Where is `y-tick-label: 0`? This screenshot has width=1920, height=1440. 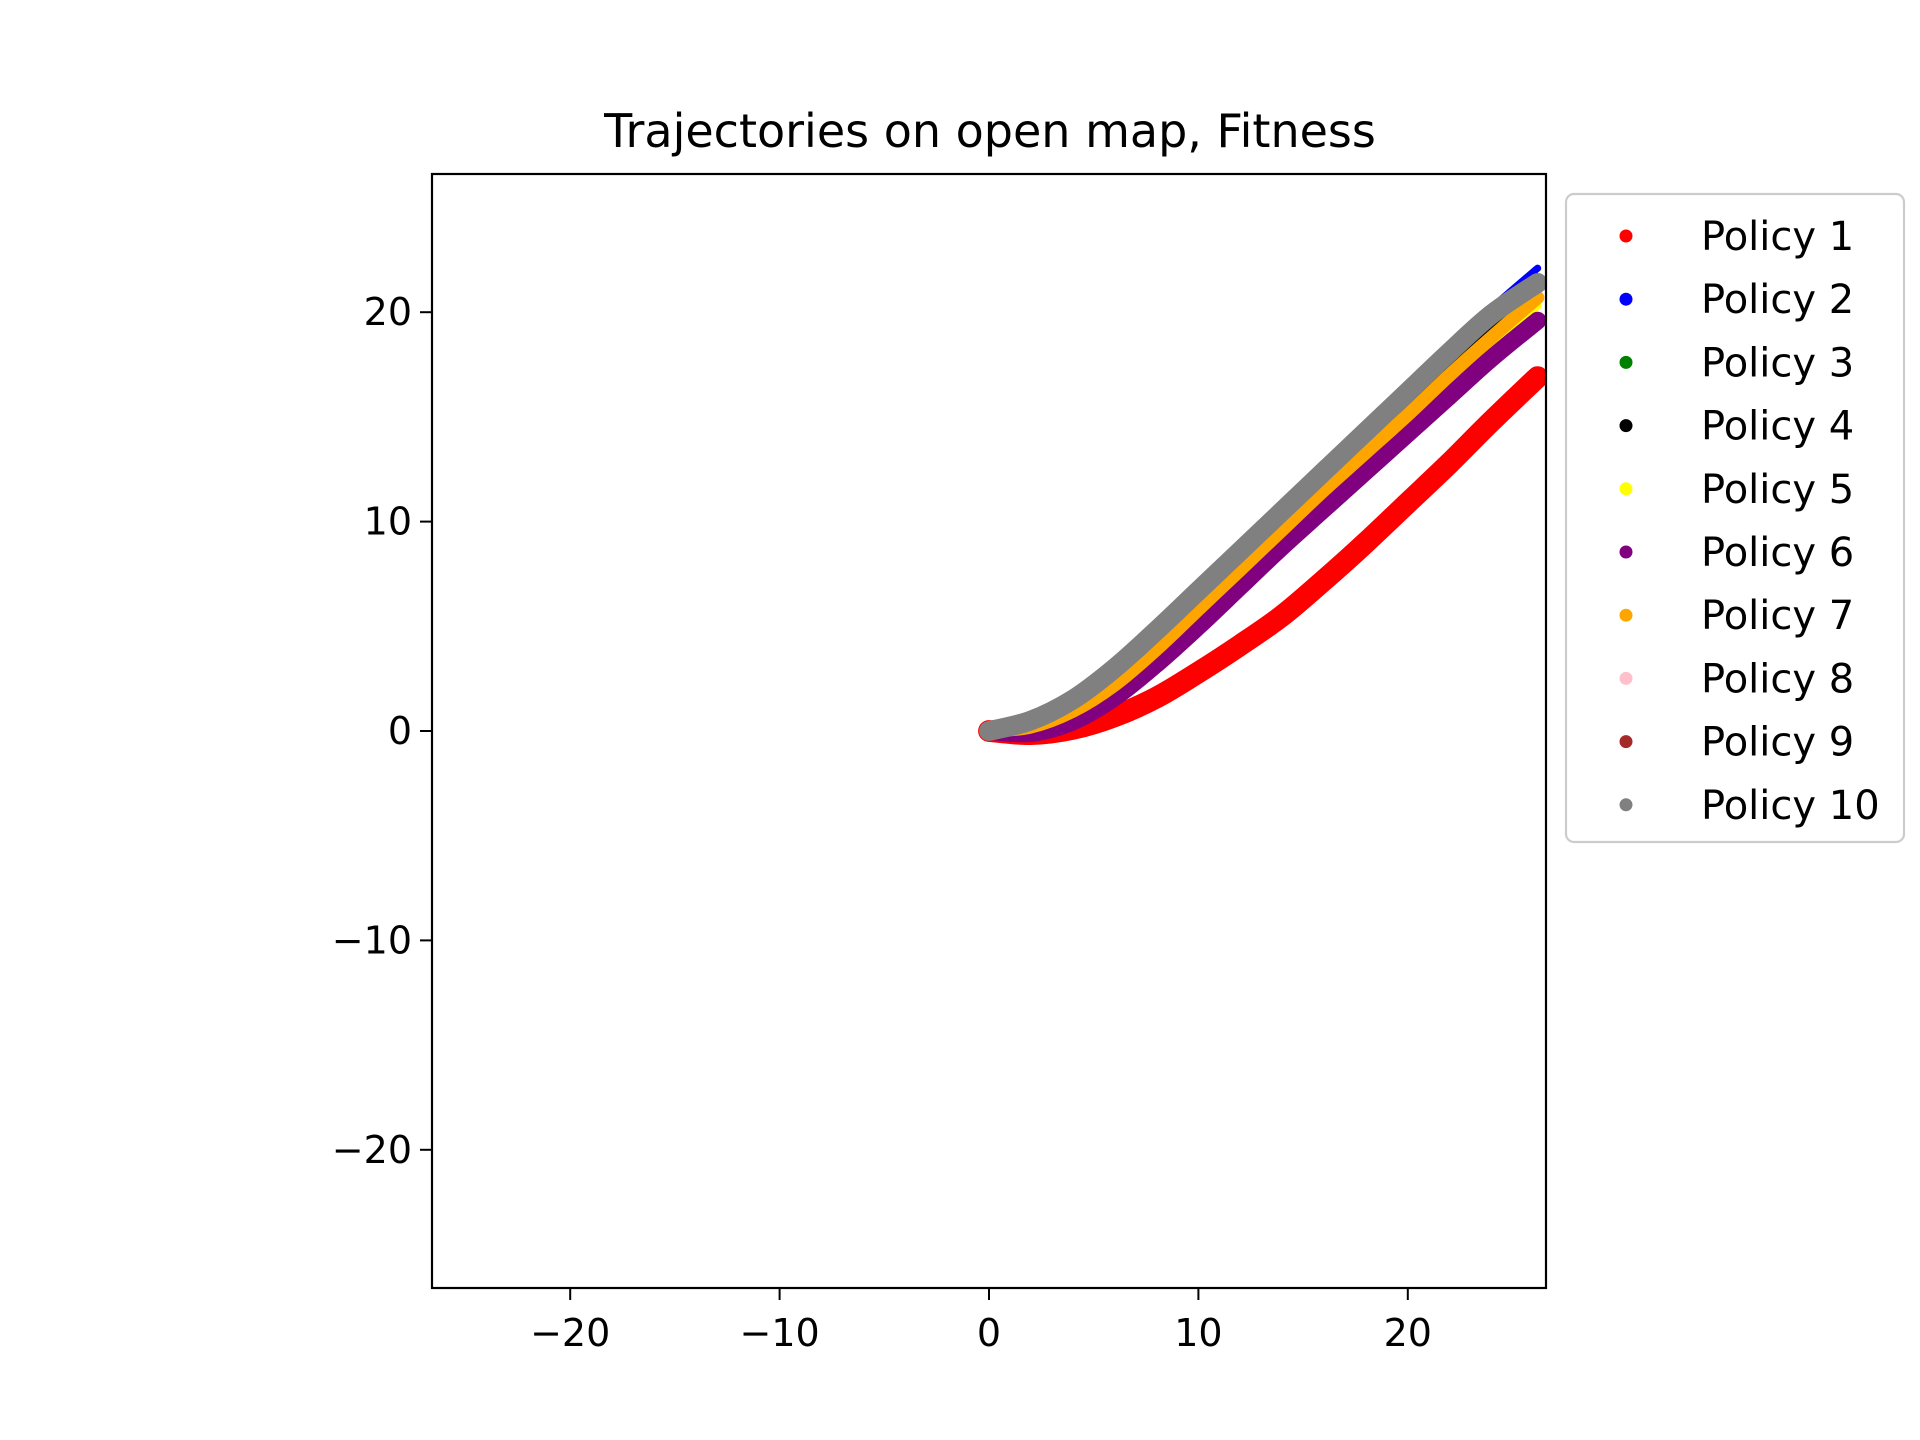 y-tick-label: 0 is located at coordinates (400, 731).